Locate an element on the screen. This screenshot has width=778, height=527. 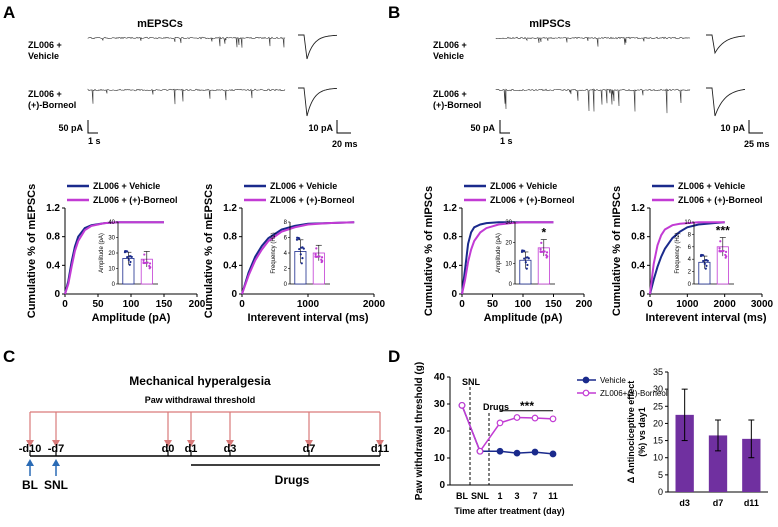
inset-y-tick-label: 6 is located at coordinates (690, 248).